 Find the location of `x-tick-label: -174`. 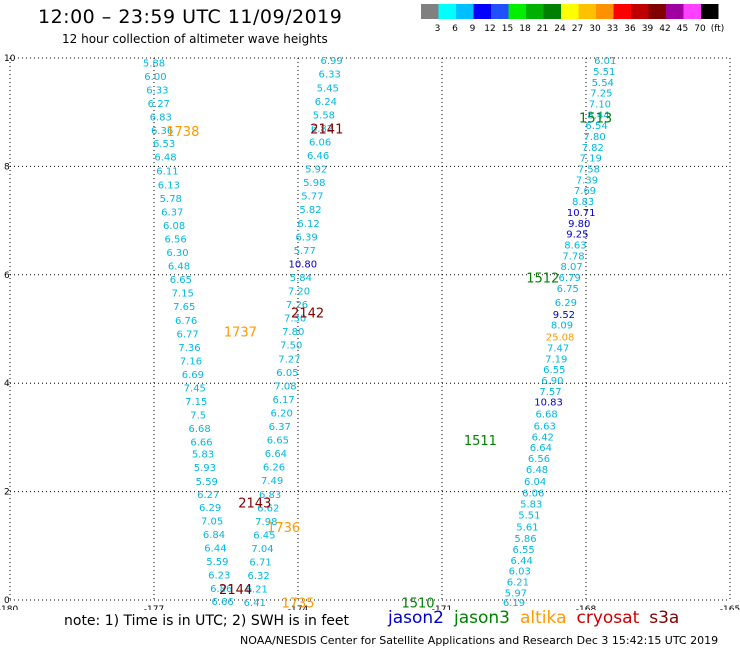

x-tick-label: -174 is located at coordinates (298, 607).